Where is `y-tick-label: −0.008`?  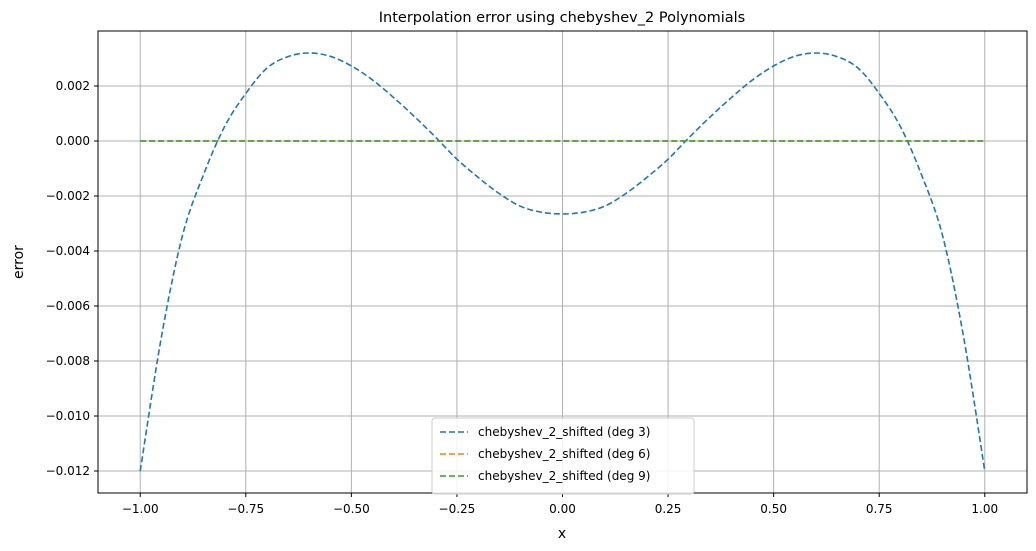
y-tick-label: −0.008 is located at coordinates (68, 361).